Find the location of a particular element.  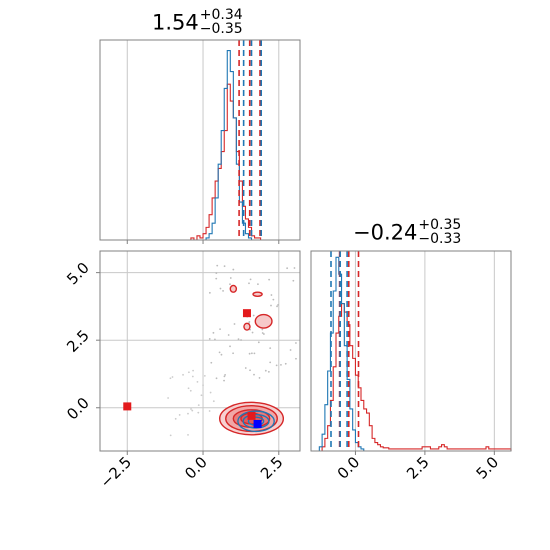

scatter-x-tick-label: 2.5 is located at coordinates (272, 468).